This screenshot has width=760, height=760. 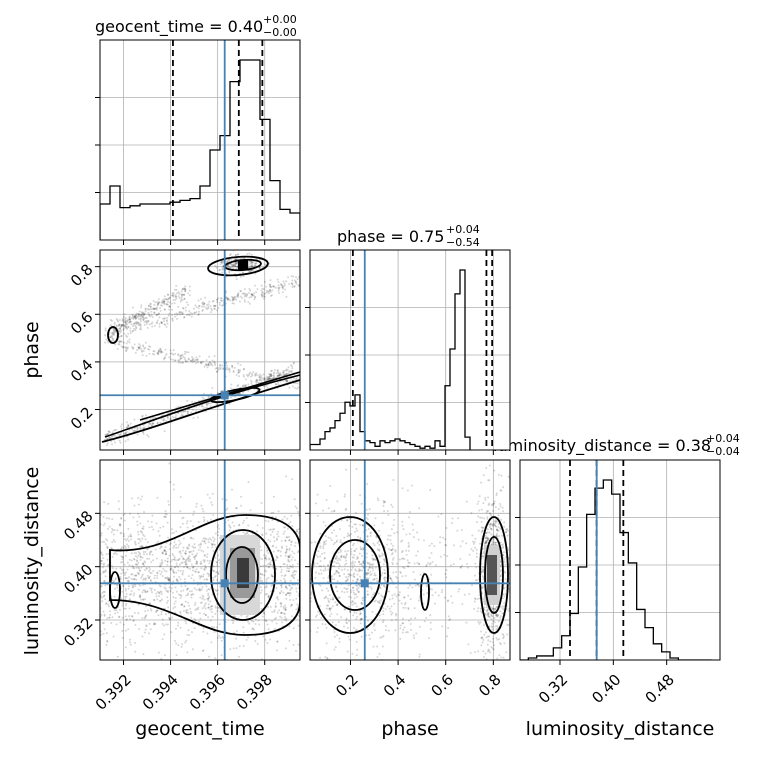 What do you see at coordinates (196, 26) in the screenshot?
I see `title-geocent-time: geocent_time = 0.40 +0.00 −0.00` at bounding box center [196, 26].